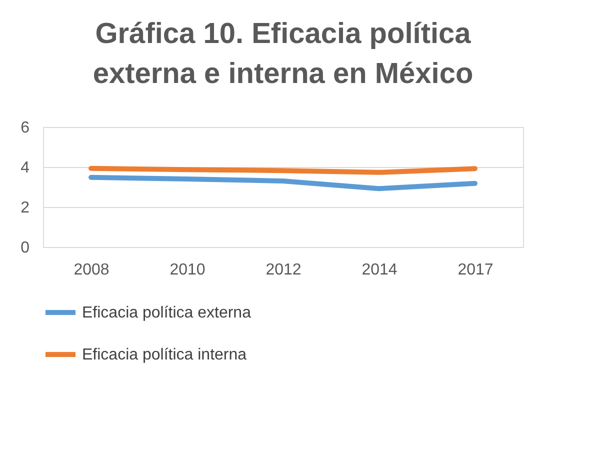 The image size is (598, 452). What do you see at coordinates (25, 128) in the screenshot?
I see `y-tick-label: 6` at bounding box center [25, 128].